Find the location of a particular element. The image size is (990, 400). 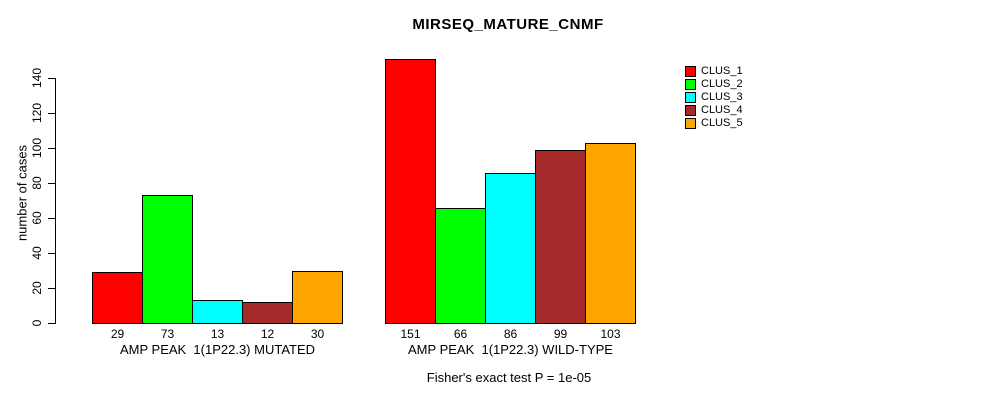

bar-value-label: 12 is located at coordinates (267, 334).